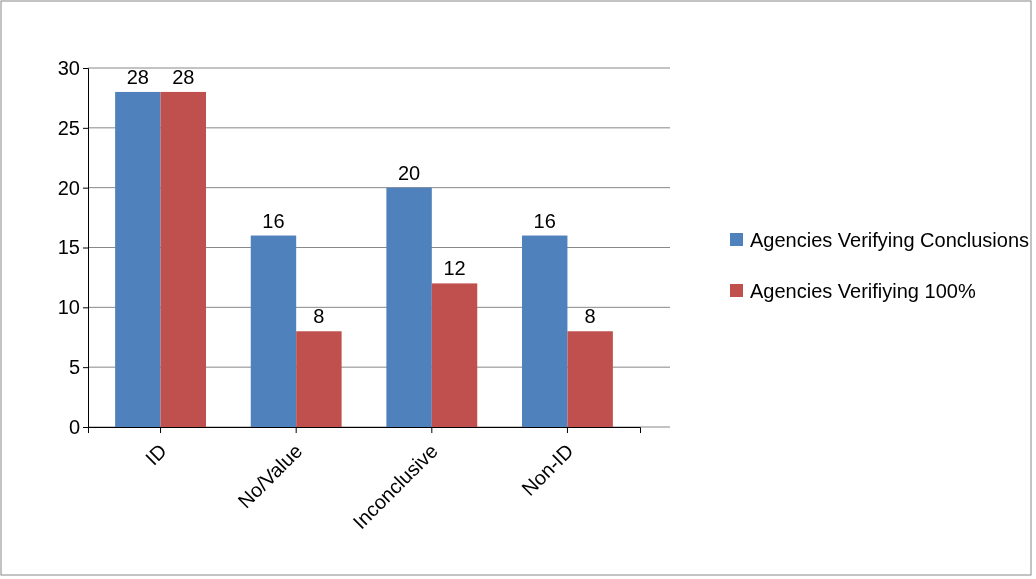 The image size is (1036, 579). What do you see at coordinates (68, 247) in the screenshot?
I see `y-tick-label: 15` at bounding box center [68, 247].